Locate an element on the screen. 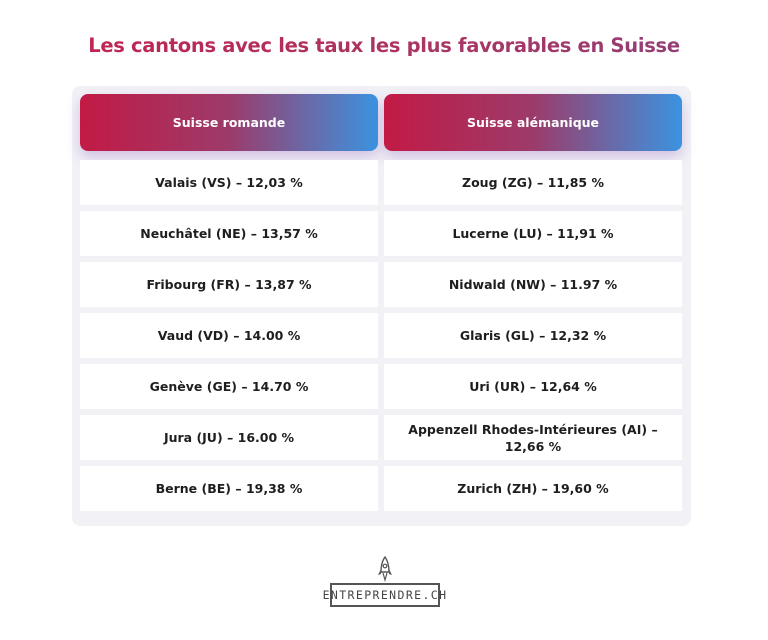 The width and height of the screenshot is (768, 640). table-cell: Berne (BE) – 19,38 % is located at coordinates (229, 488).